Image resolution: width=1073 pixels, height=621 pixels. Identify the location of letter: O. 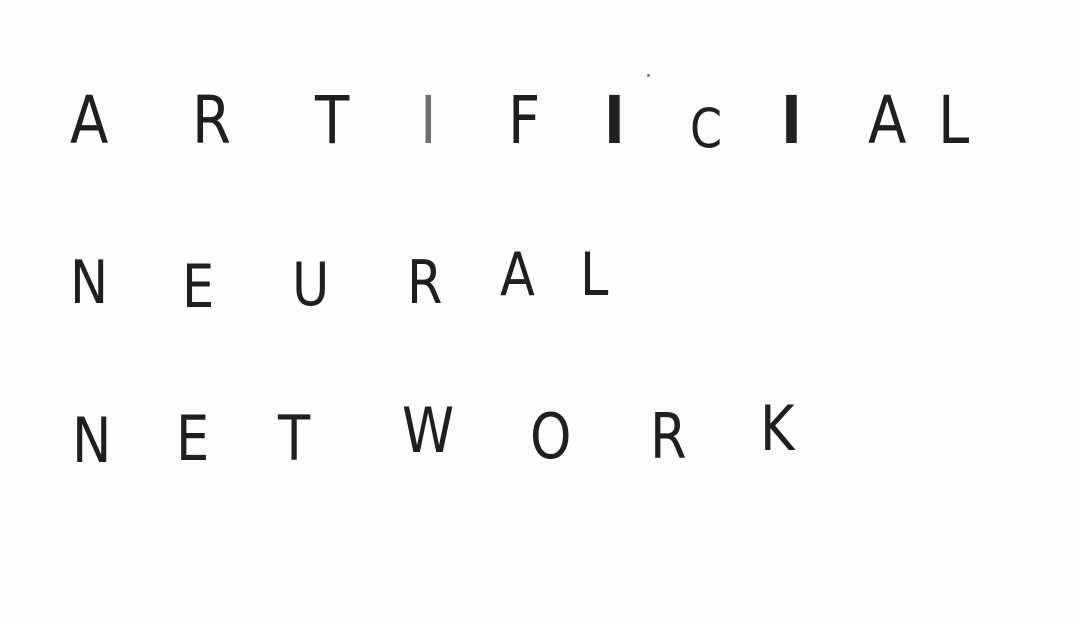
(551, 436).